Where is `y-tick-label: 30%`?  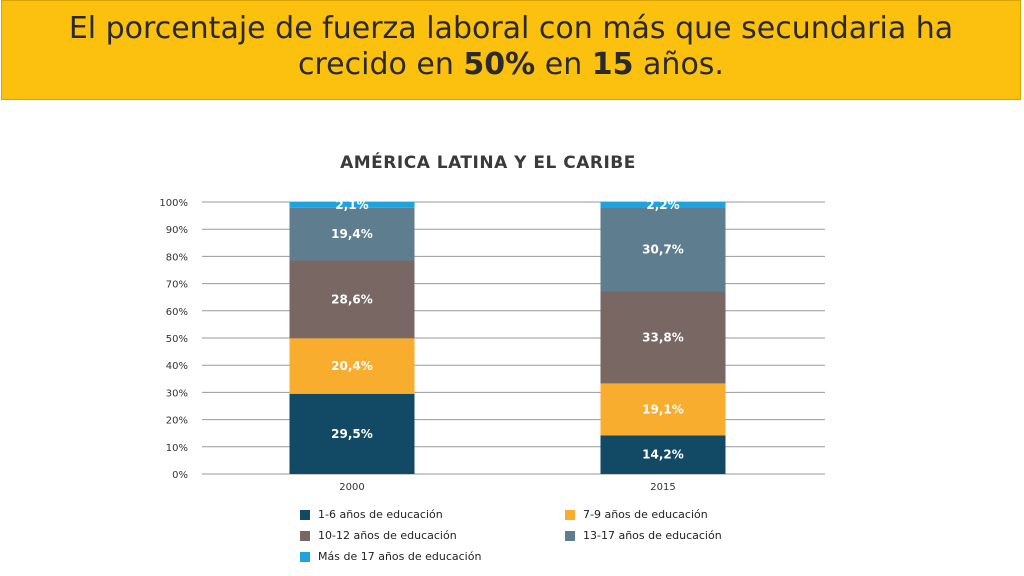 y-tick-label: 30% is located at coordinates (177, 393).